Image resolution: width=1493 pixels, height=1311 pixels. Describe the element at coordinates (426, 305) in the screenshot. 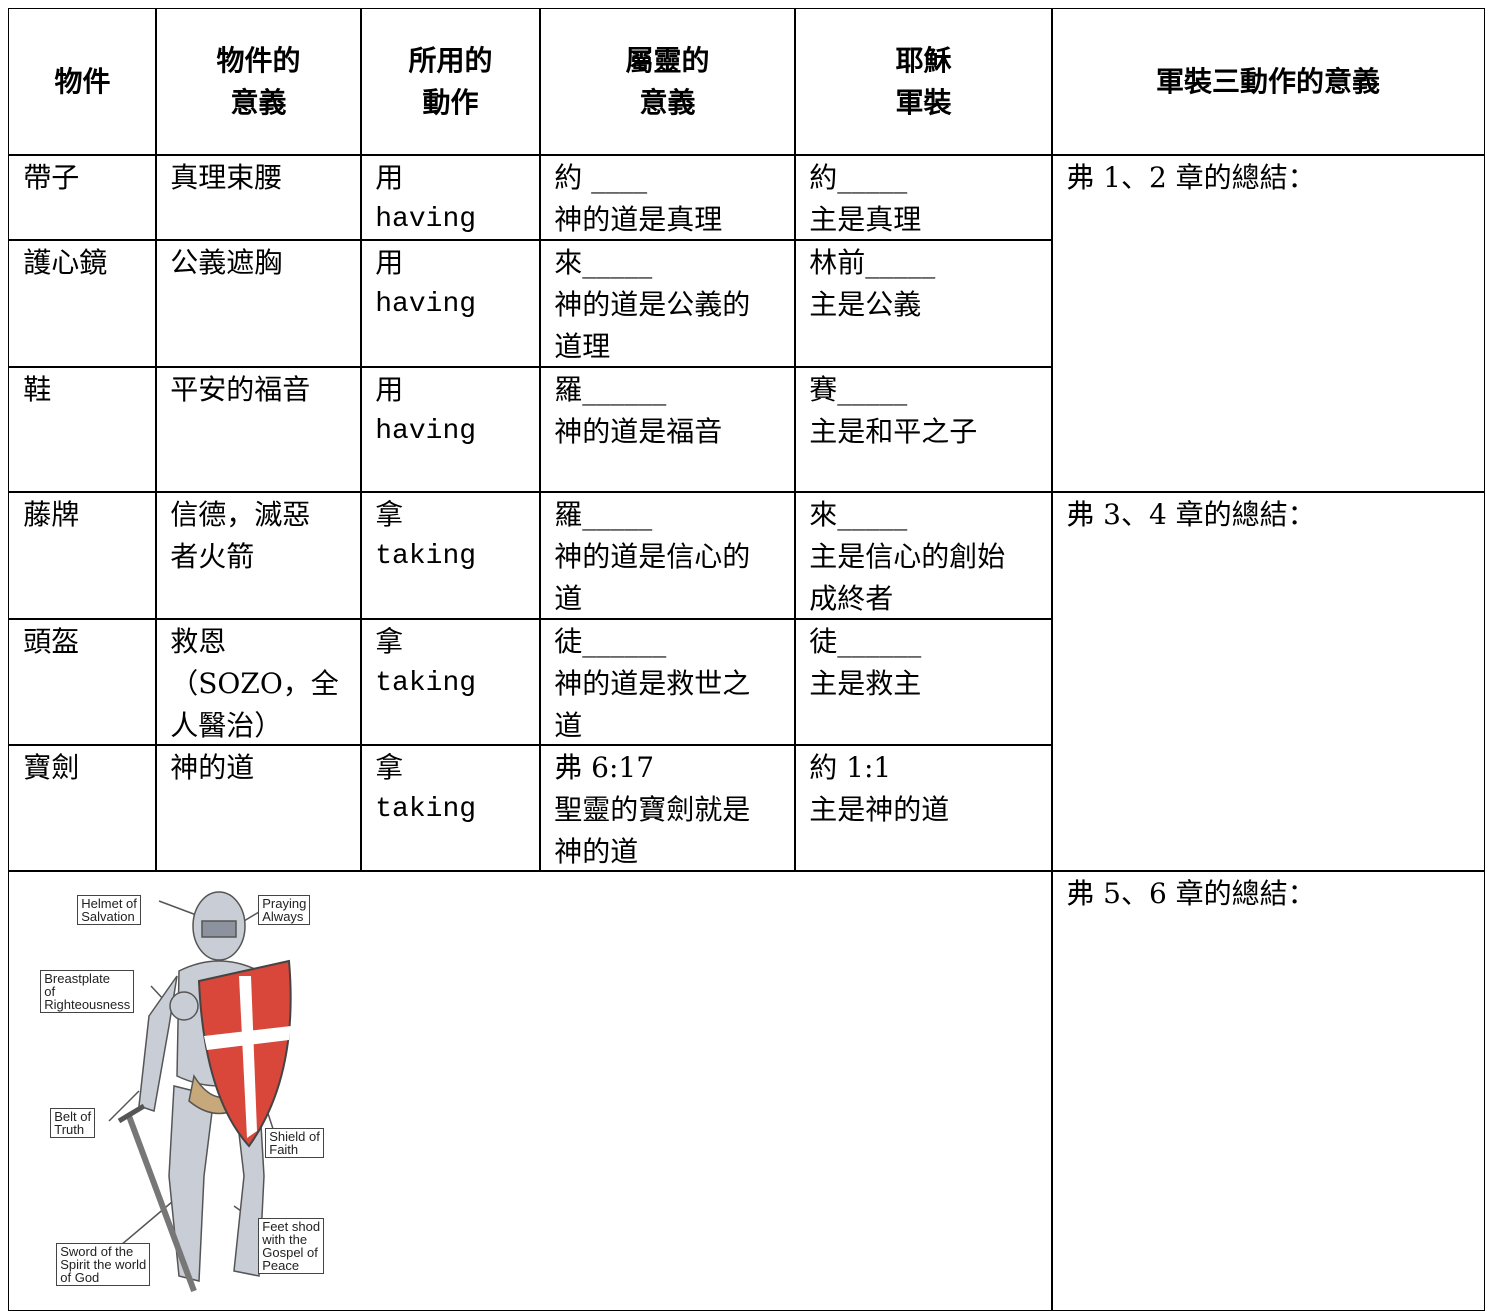

I see `cell-text: having` at that location.